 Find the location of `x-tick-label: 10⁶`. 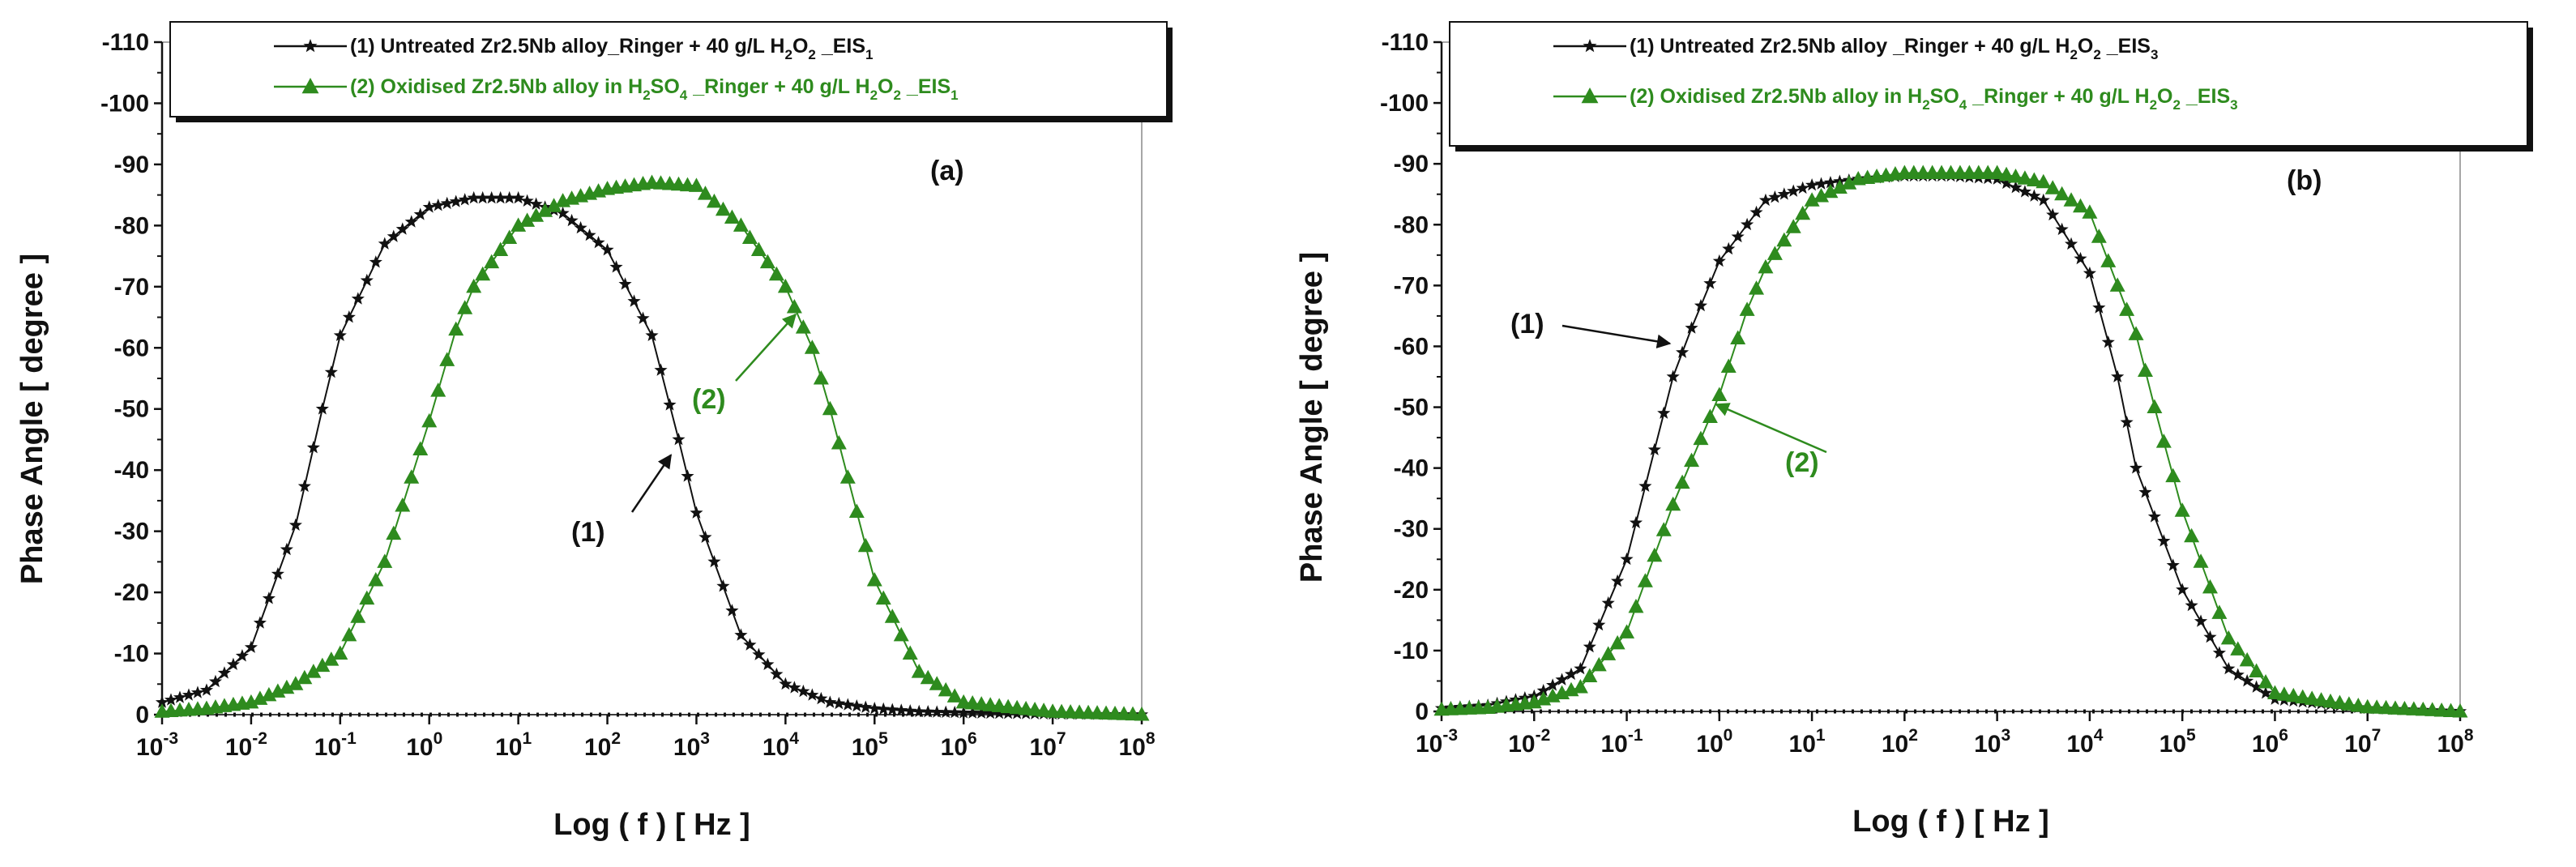

x-tick-label: 10⁶ is located at coordinates (2270, 742).